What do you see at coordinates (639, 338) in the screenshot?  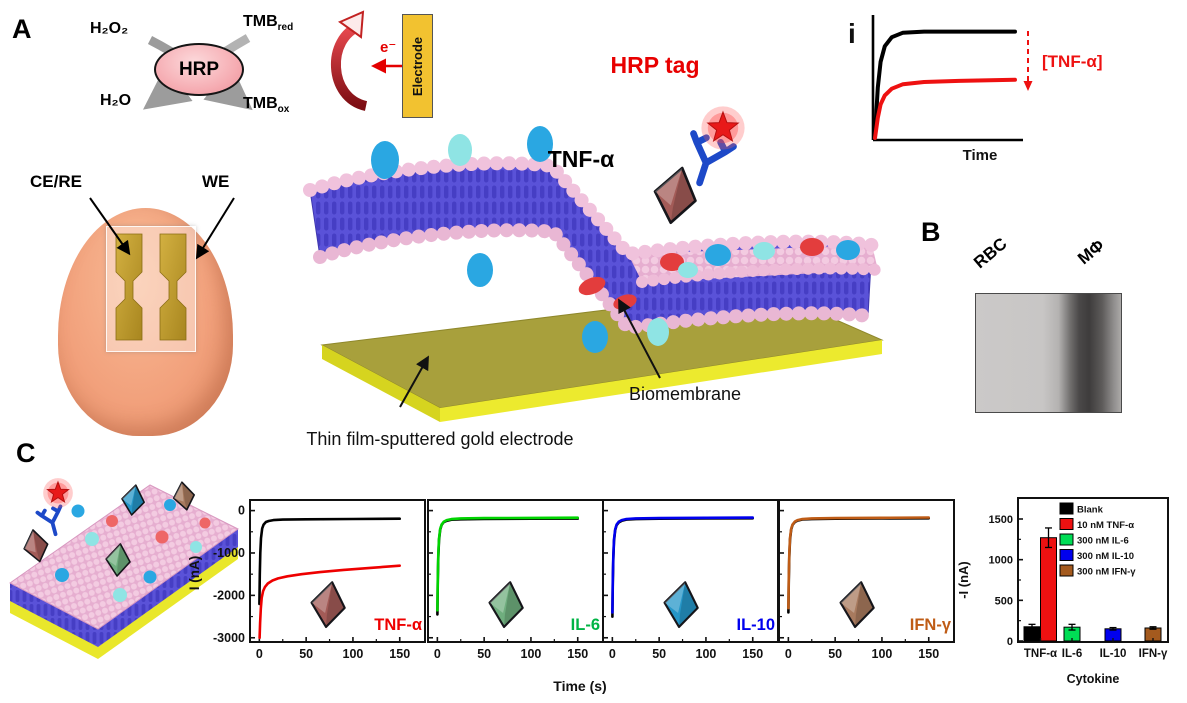 I see `biomembrane-arrow` at bounding box center [639, 338].